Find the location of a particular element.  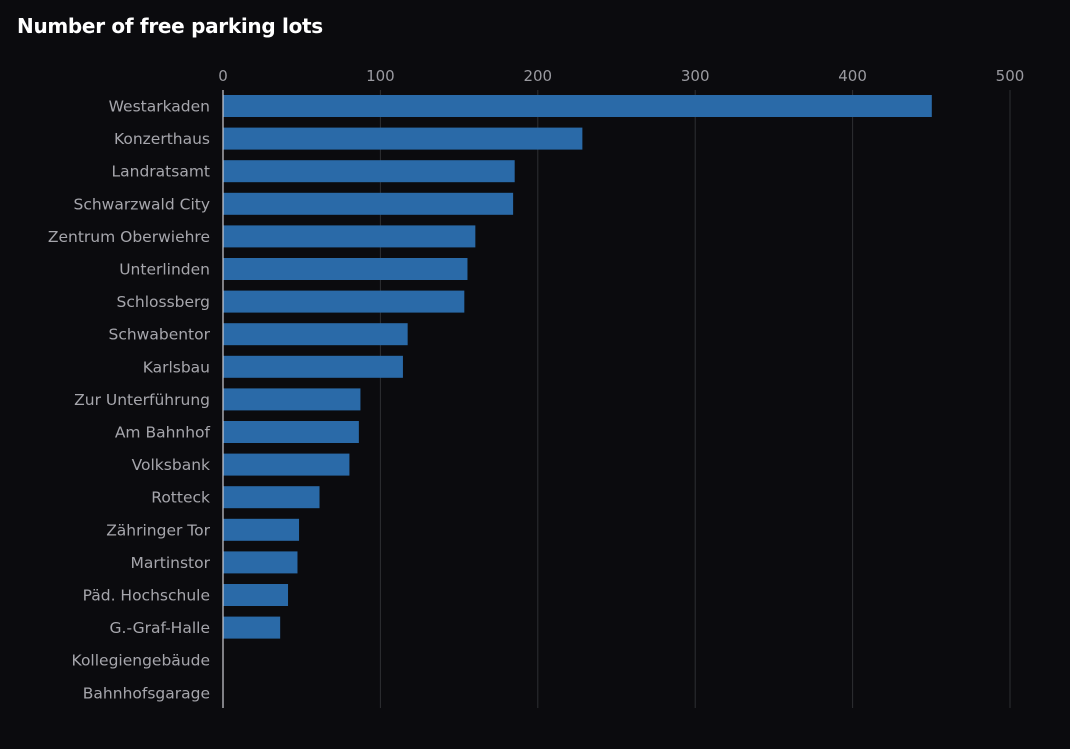

category-label: Schwarzwald City is located at coordinates (142, 204).